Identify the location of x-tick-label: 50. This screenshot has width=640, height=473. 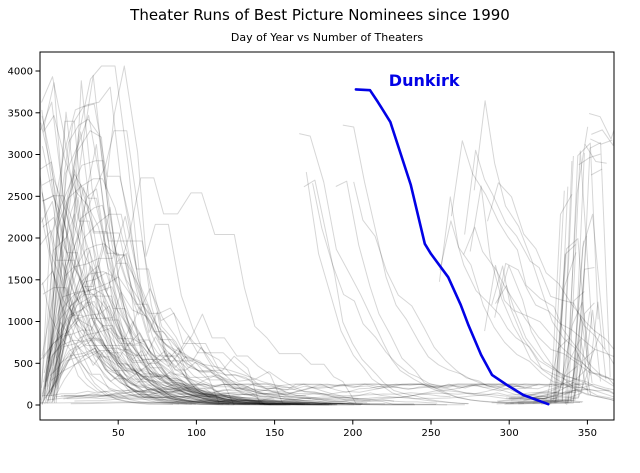
(118, 433).